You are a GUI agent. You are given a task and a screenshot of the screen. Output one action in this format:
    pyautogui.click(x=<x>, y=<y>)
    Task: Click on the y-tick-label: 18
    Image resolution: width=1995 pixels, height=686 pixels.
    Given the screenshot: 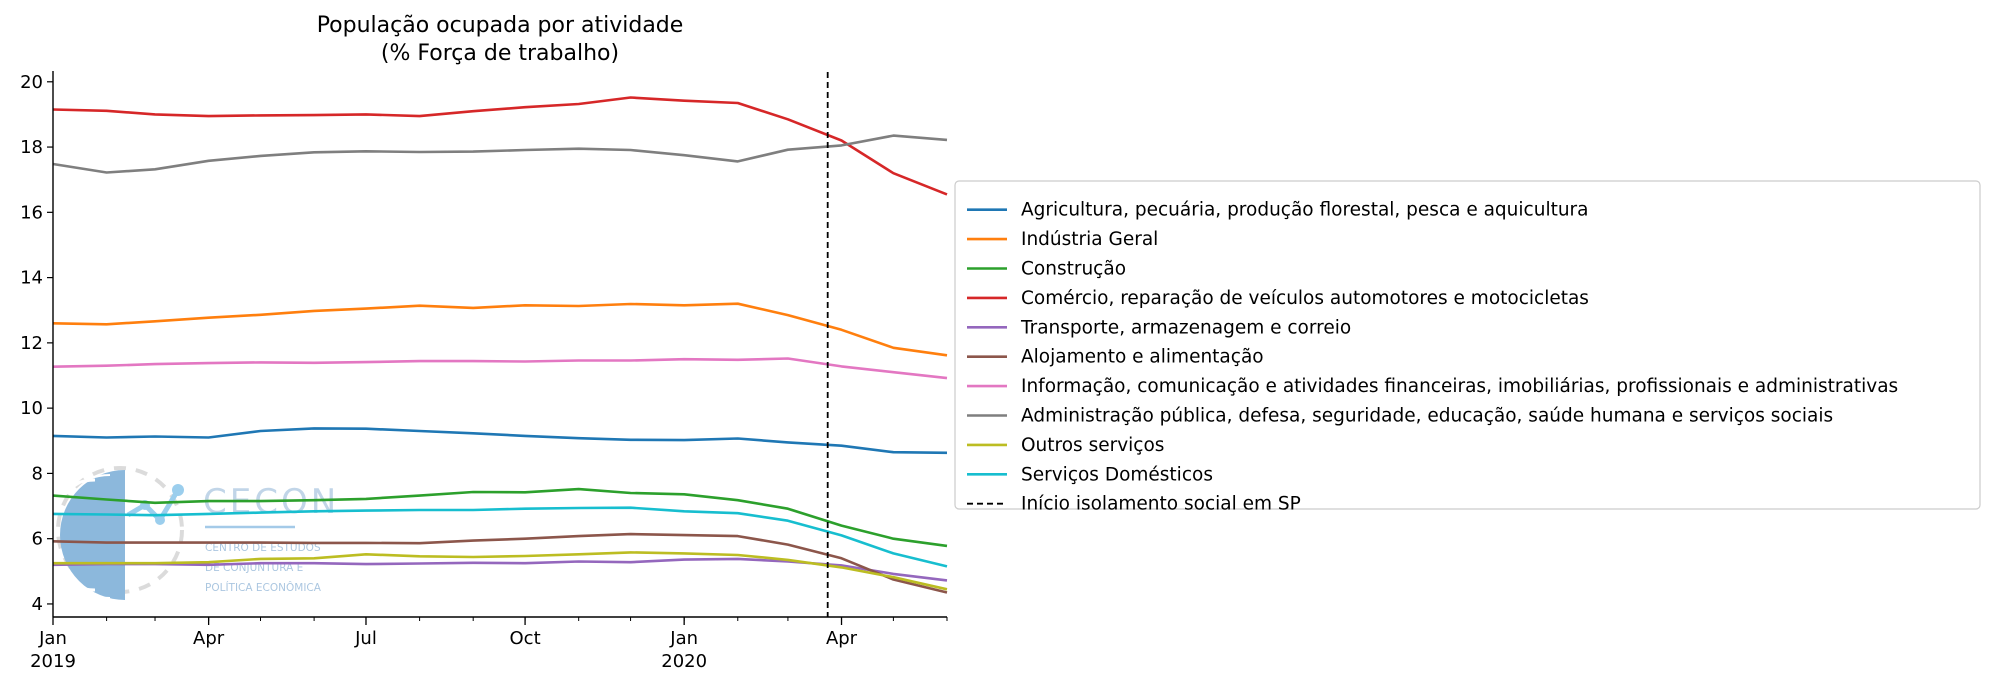 What is the action you would take?
    pyautogui.click(x=31, y=147)
    